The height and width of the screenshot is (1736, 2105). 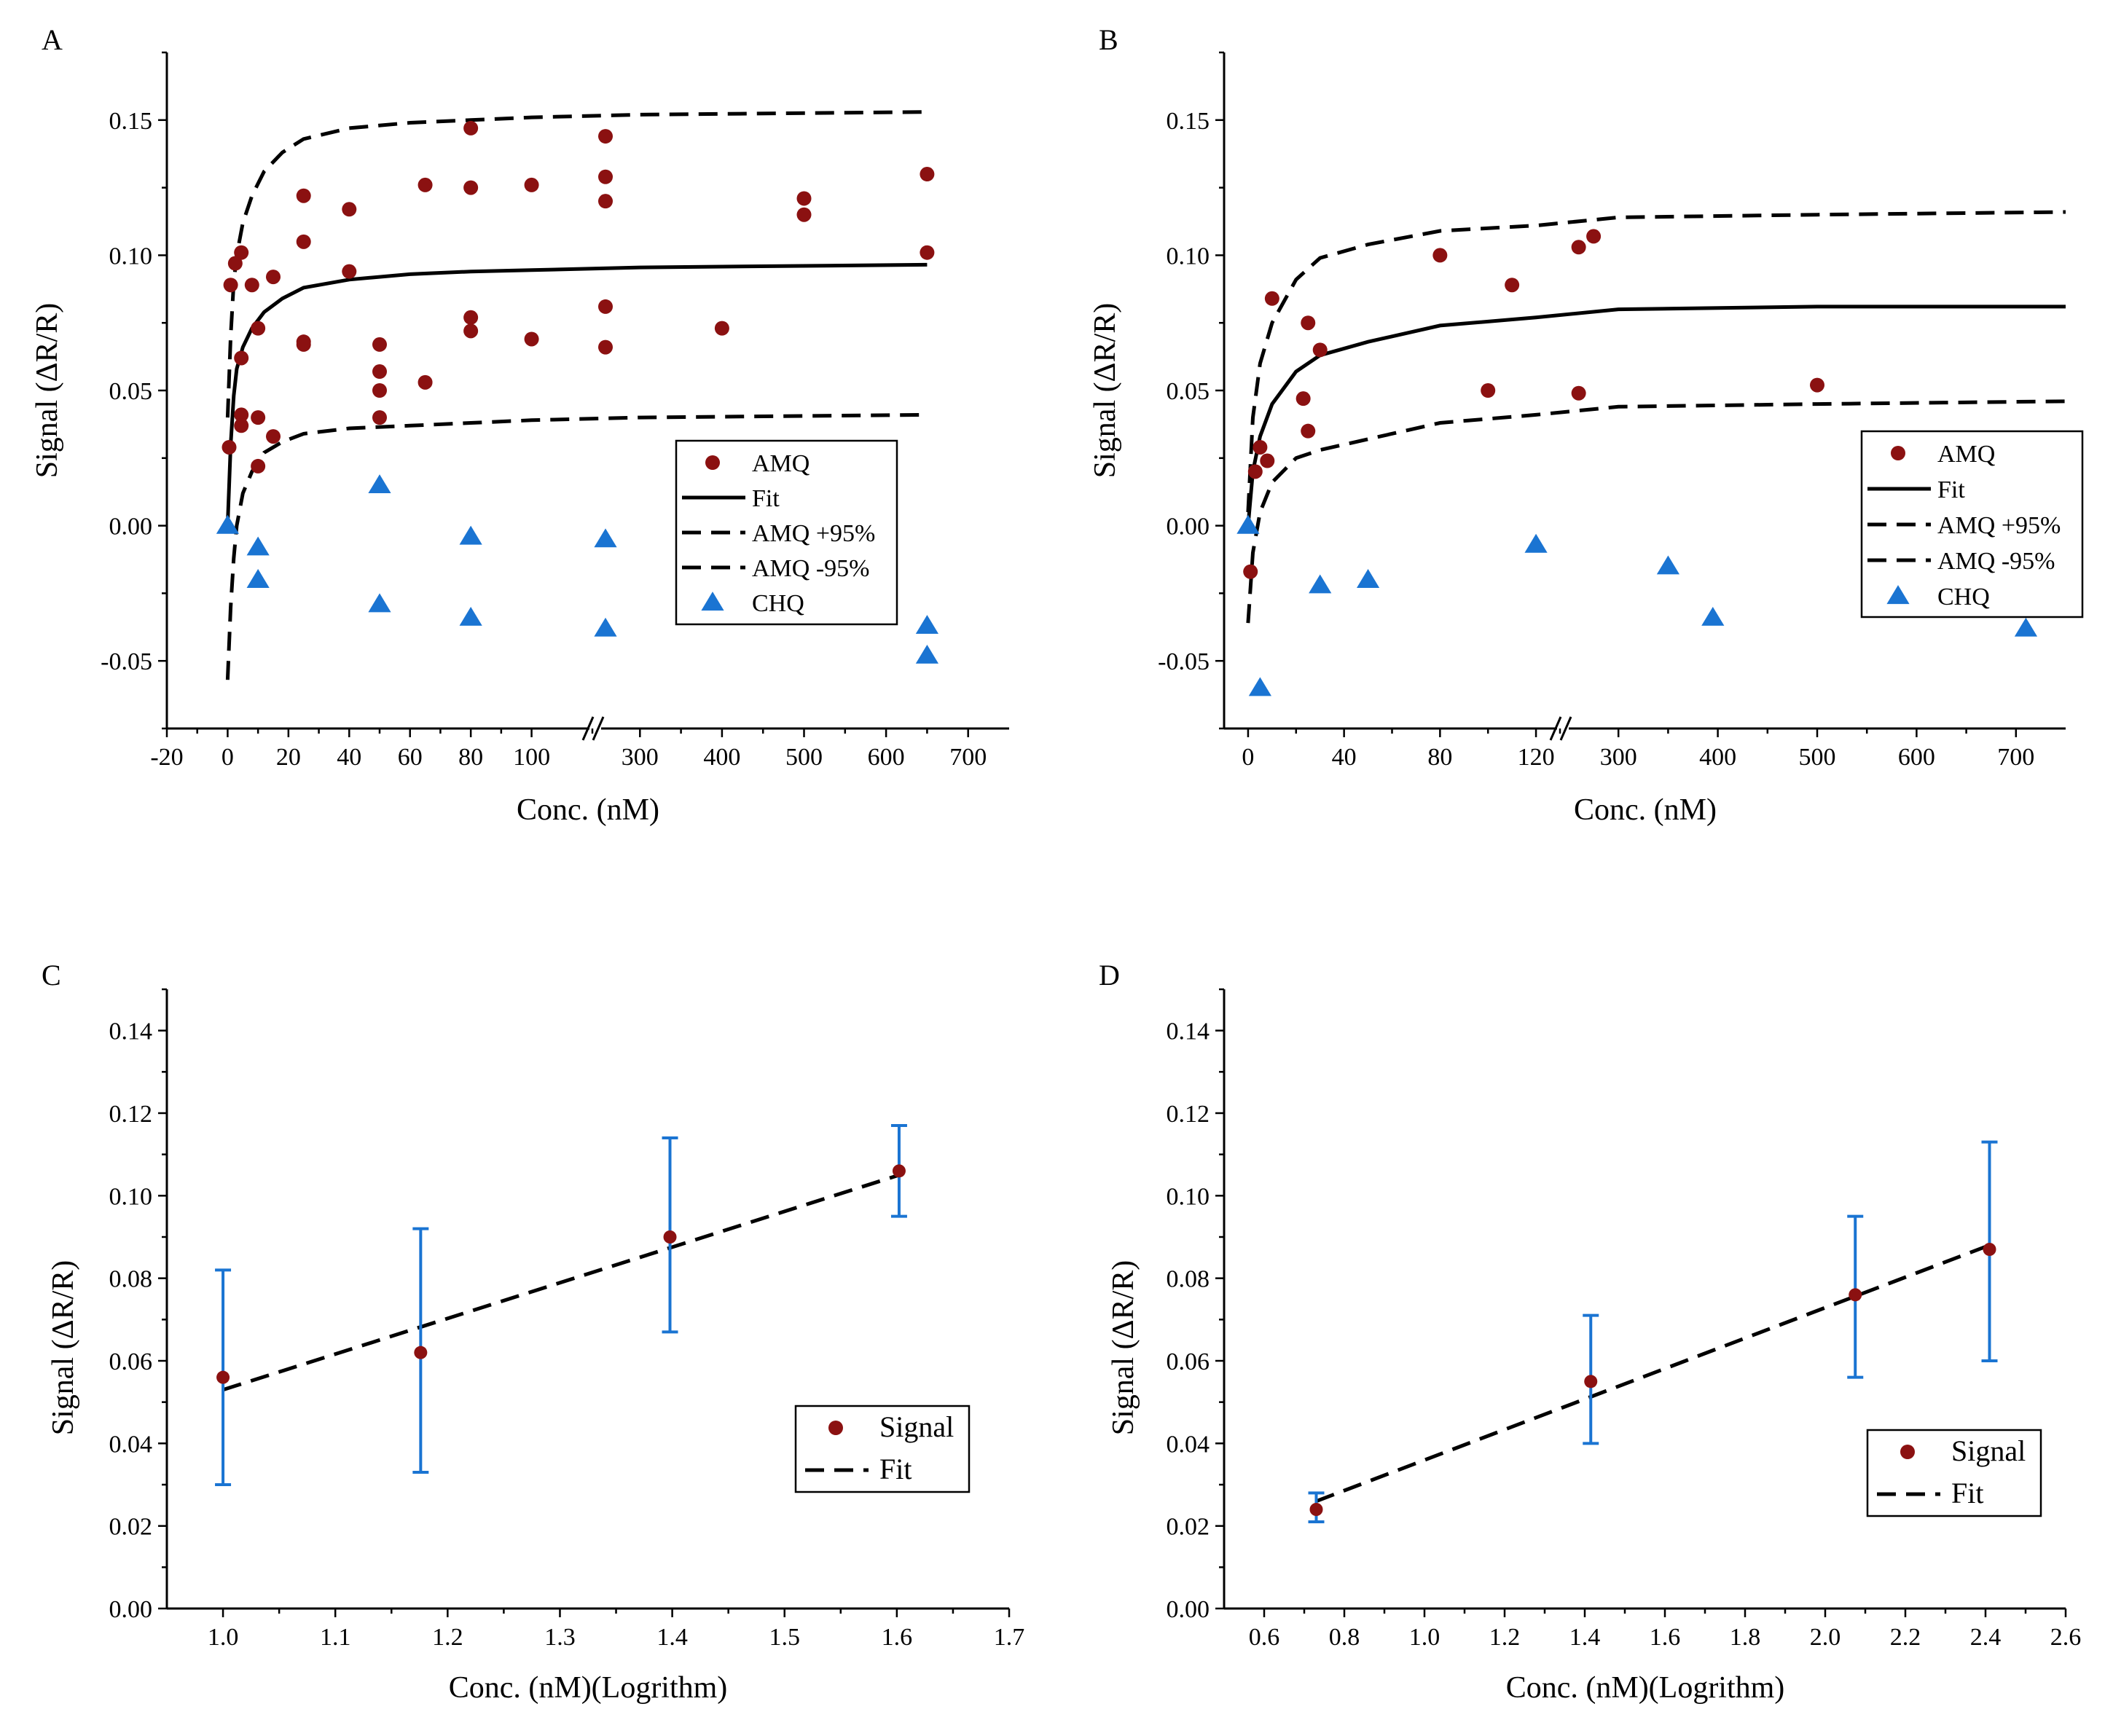 I want to click on y-tick-label: 0.12, so click(x=131, y=1114).